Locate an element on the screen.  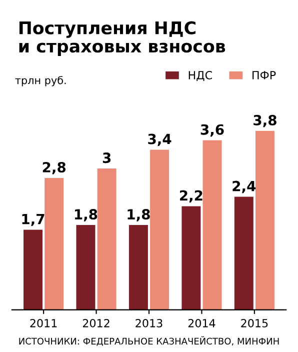
chart-title: Поступления НДС и страховых взносов is located at coordinates (122, 38).